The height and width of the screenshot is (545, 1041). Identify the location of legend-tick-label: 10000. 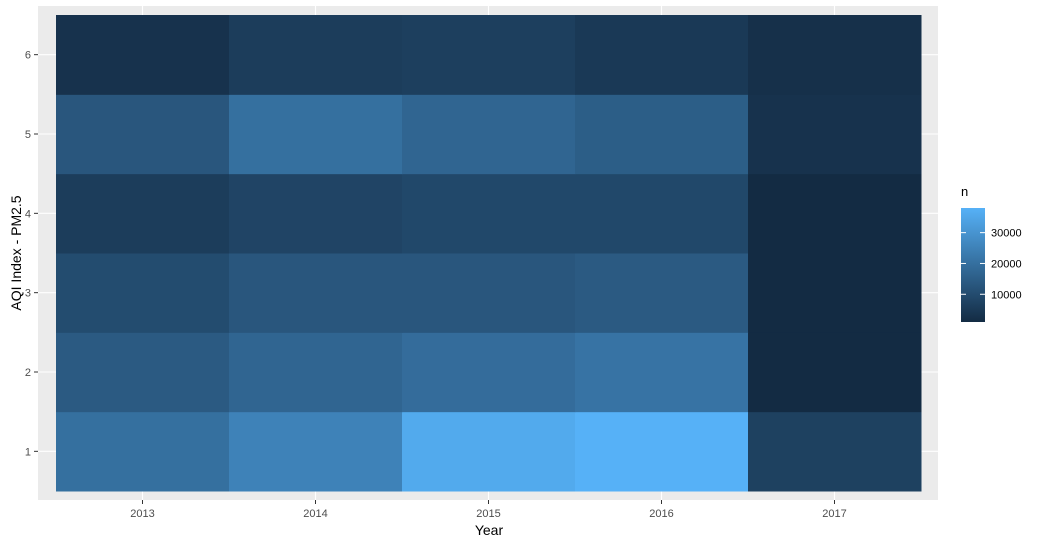
(1006, 295).